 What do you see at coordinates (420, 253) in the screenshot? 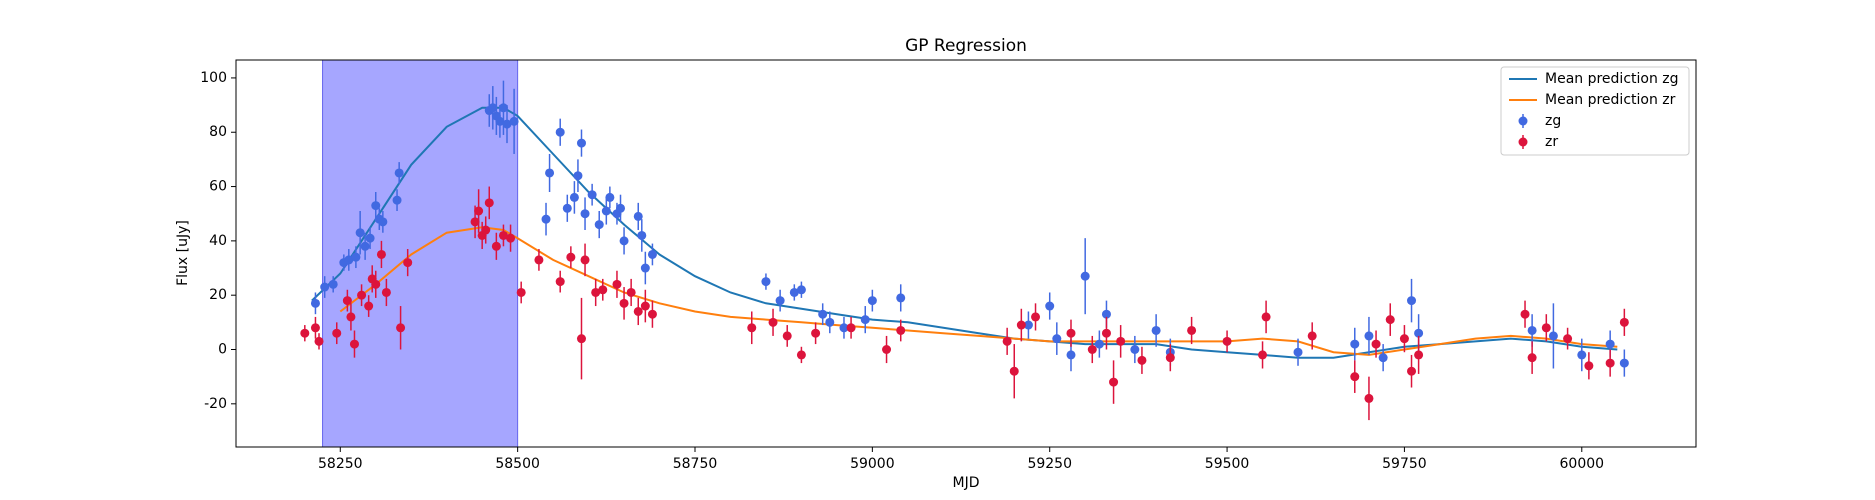
I see `highlight-span` at bounding box center [420, 253].